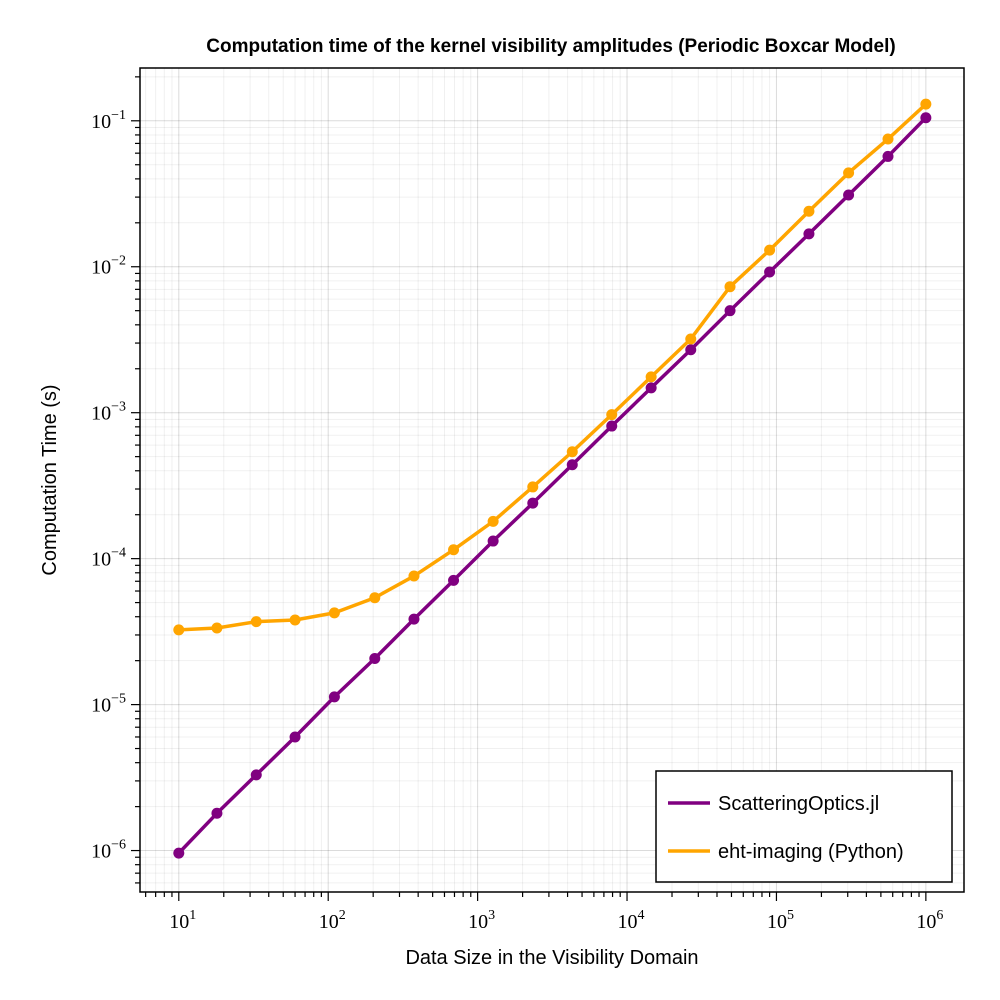 This screenshot has height=1000, width=1000. I want to click on y-tick-label: 10⁻³, so click(108, 412).